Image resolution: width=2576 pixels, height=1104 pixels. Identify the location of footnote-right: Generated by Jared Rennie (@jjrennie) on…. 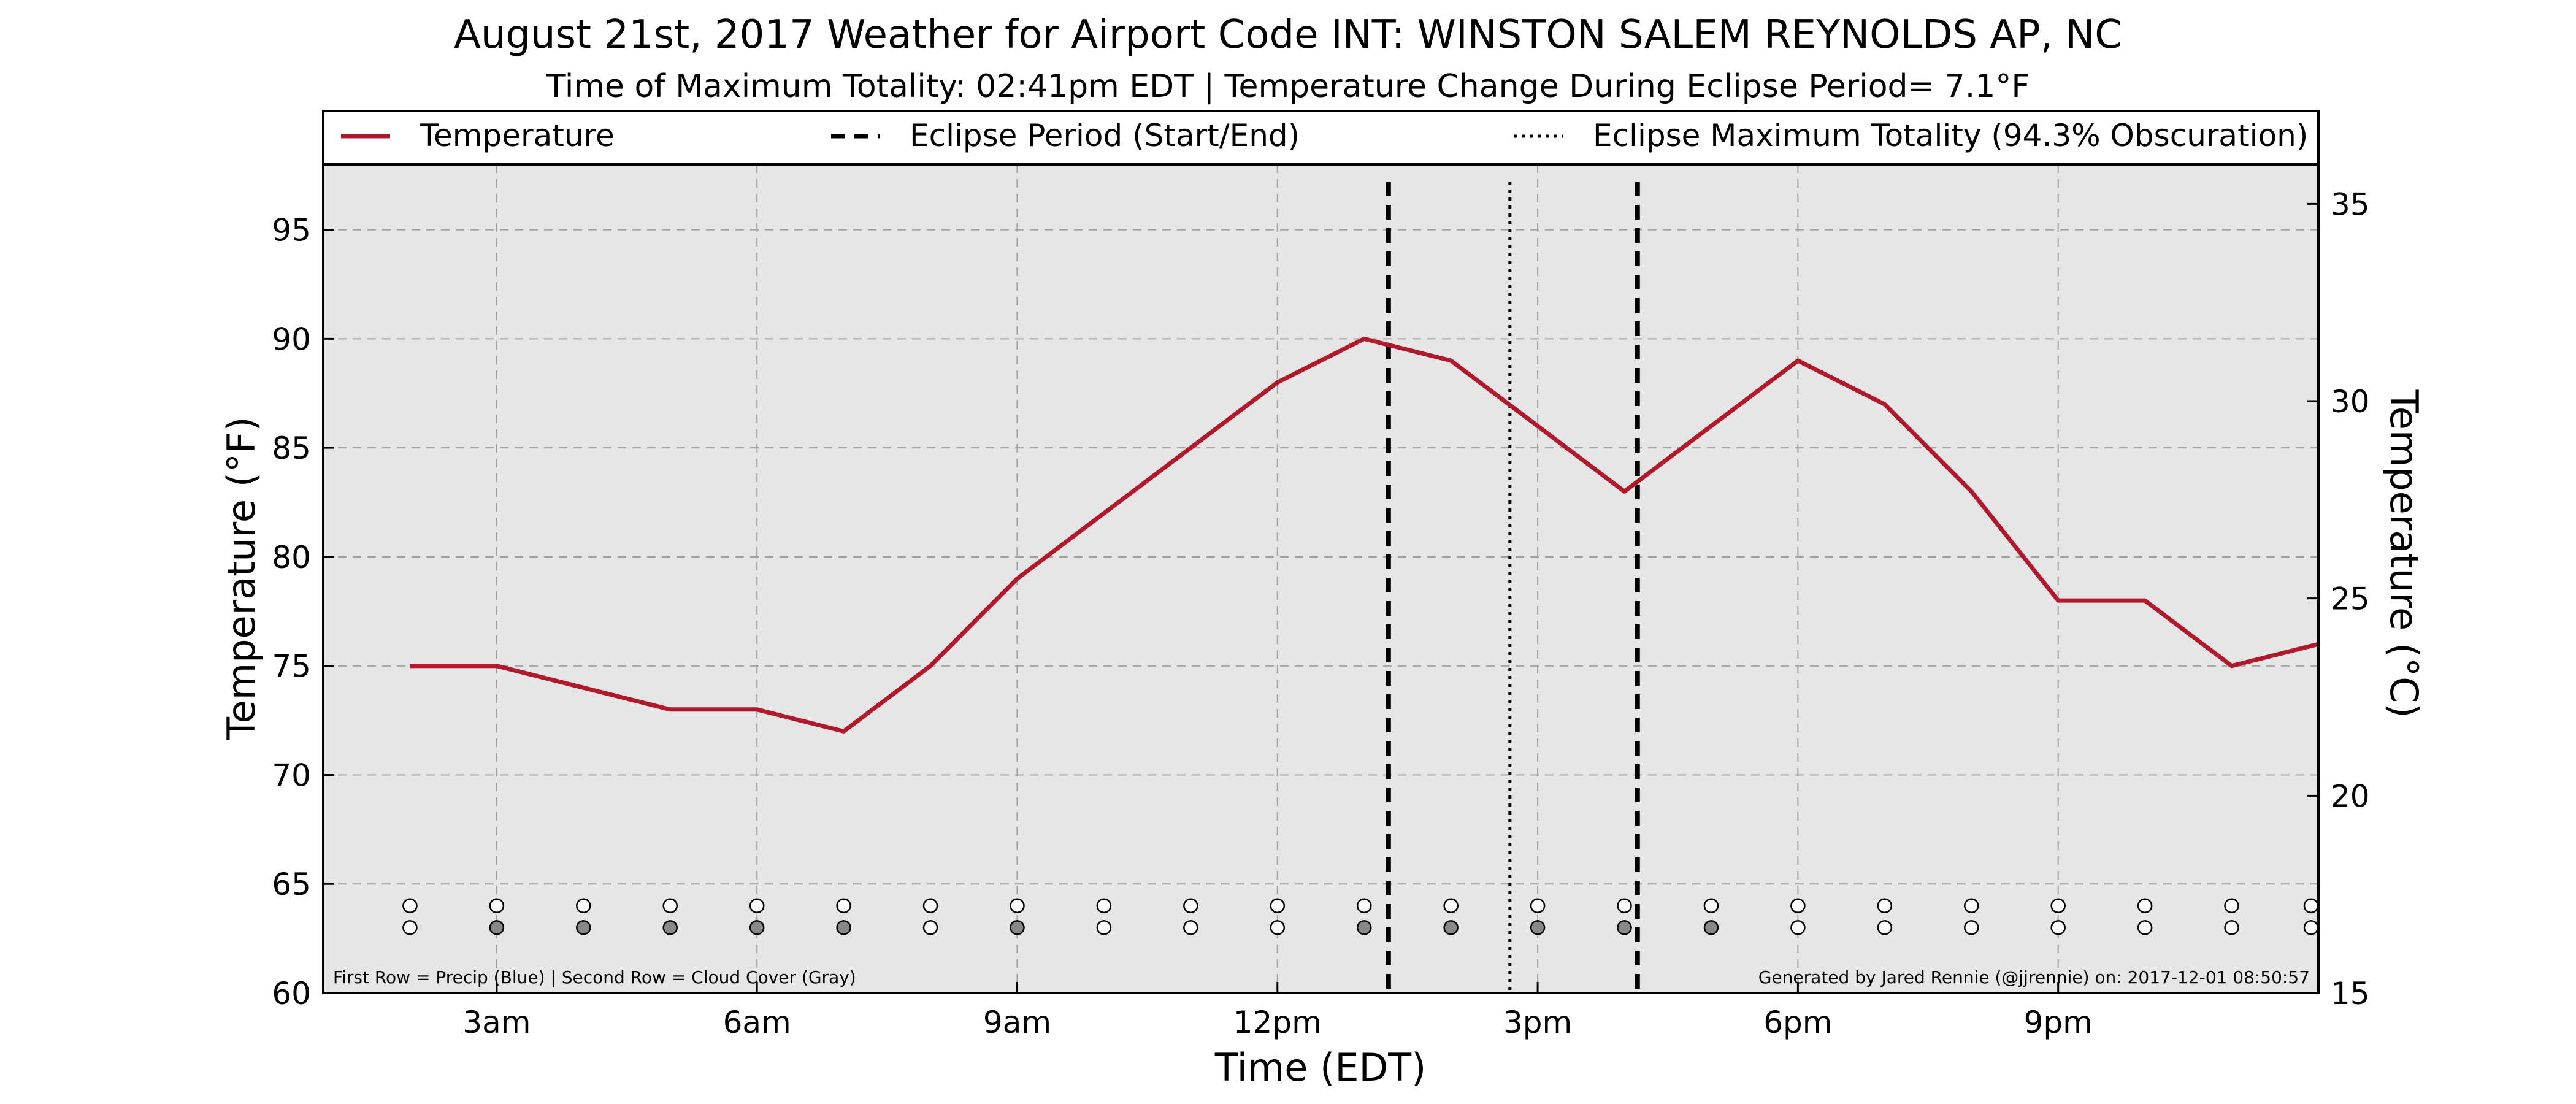
(2034, 977).